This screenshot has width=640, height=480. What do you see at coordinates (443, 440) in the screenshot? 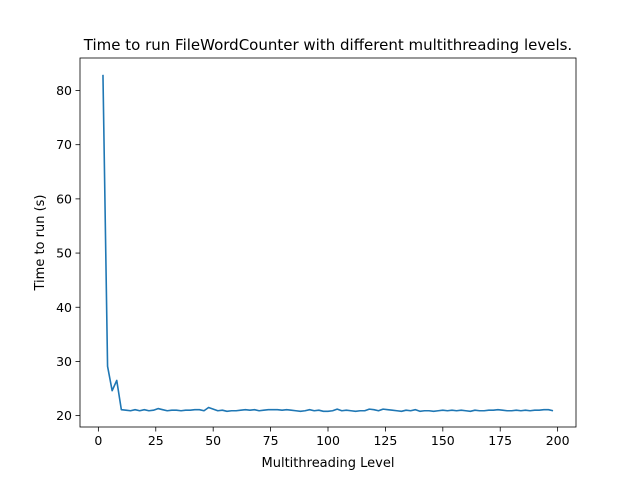
I see `x-tick-label: 150` at bounding box center [443, 440].